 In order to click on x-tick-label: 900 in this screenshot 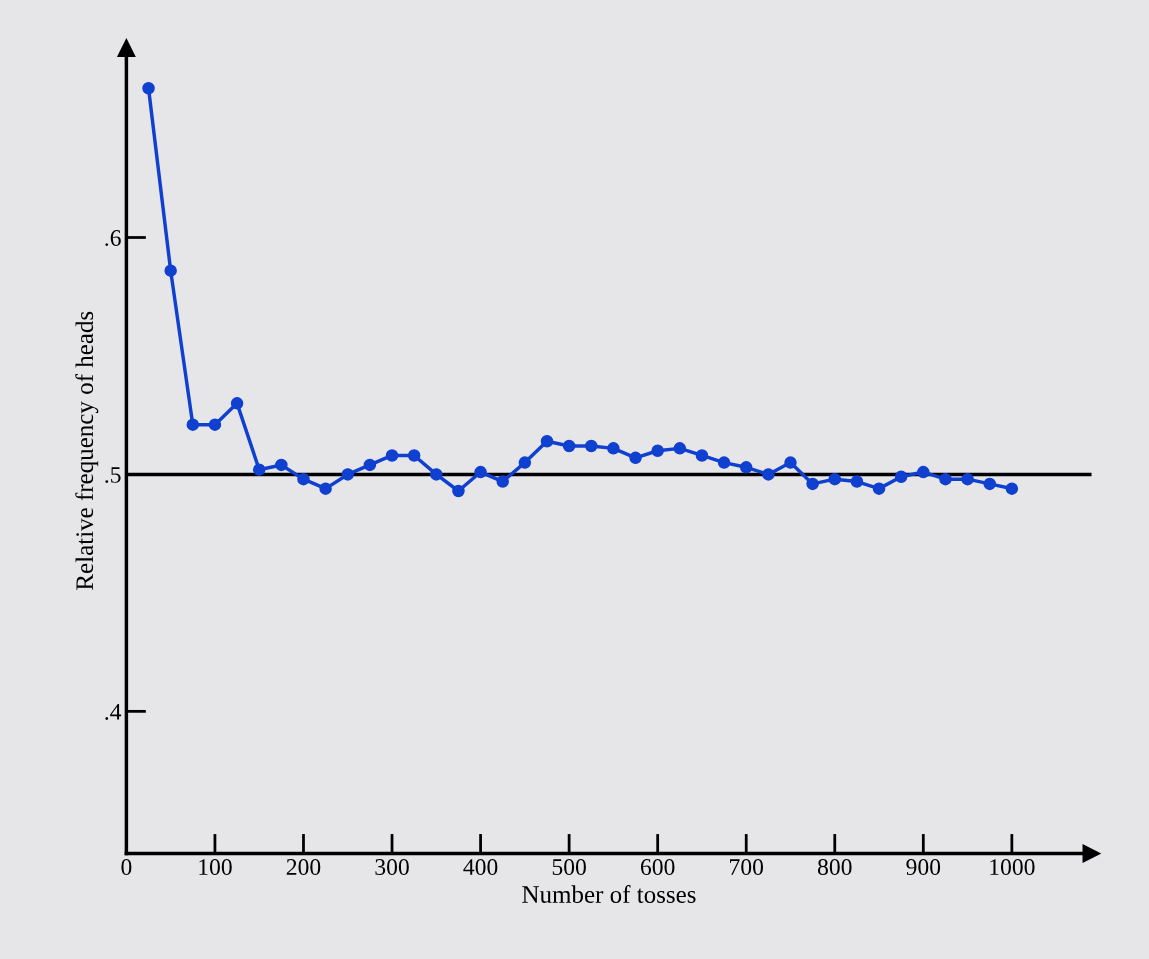, I will do `click(923, 867)`.